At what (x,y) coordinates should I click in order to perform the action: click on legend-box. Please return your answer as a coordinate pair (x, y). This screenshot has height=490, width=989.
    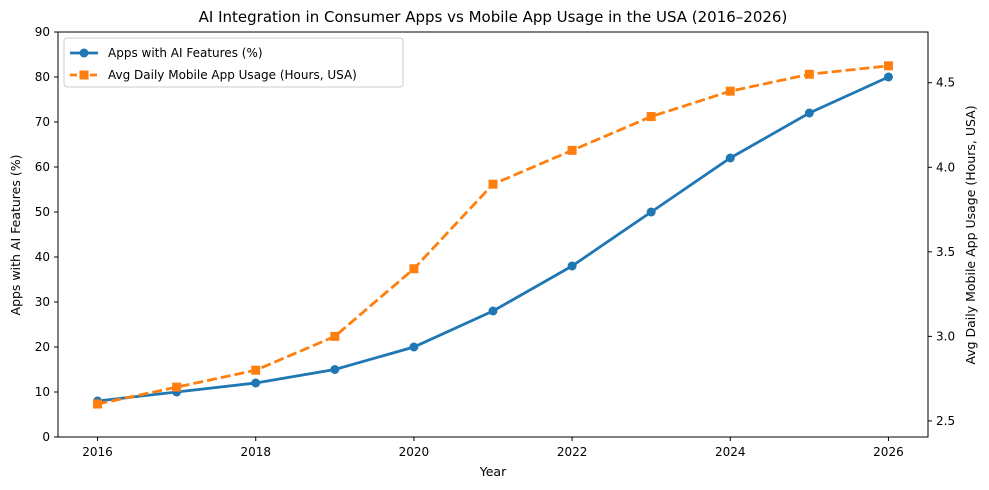
    Looking at the image, I should click on (233, 62).